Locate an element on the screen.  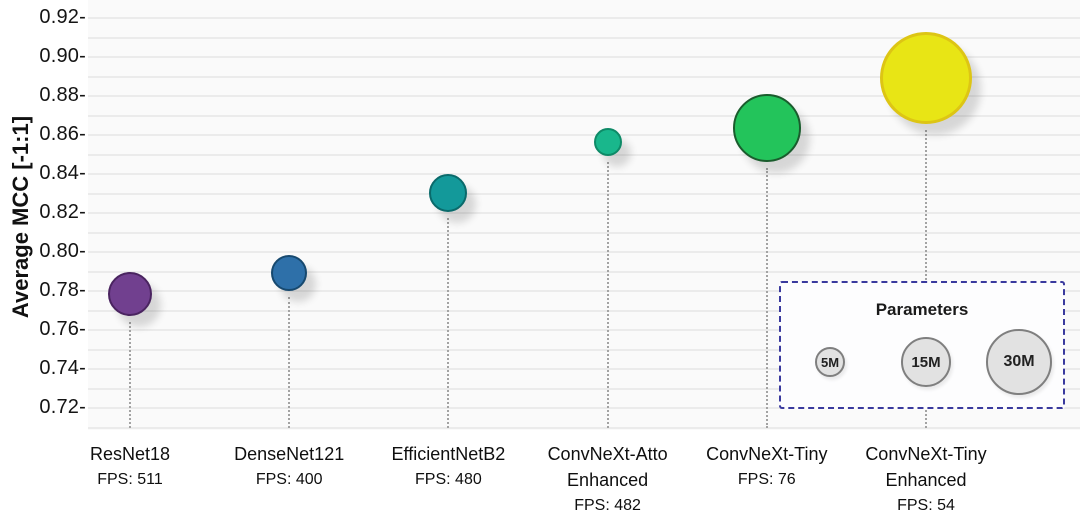
fps-label: FPS: 511 is located at coordinates (130, 479).